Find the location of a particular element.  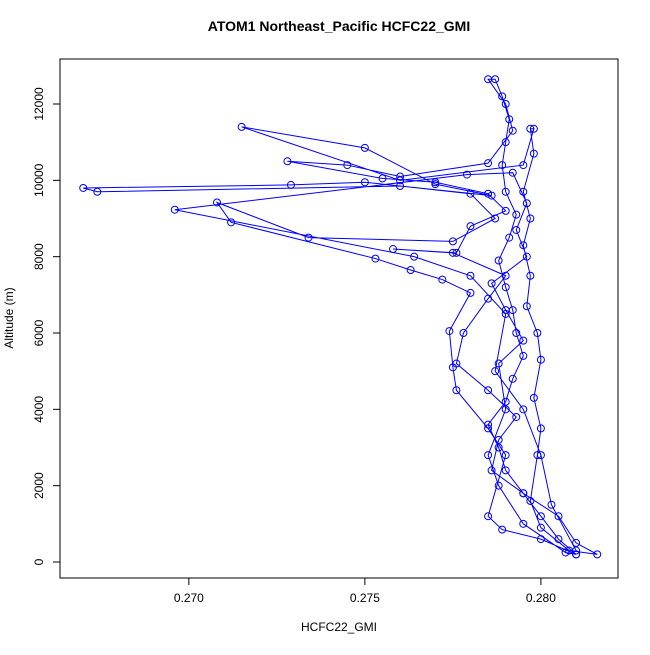

y-tick-label: 10000 is located at coordinates (39, 180).